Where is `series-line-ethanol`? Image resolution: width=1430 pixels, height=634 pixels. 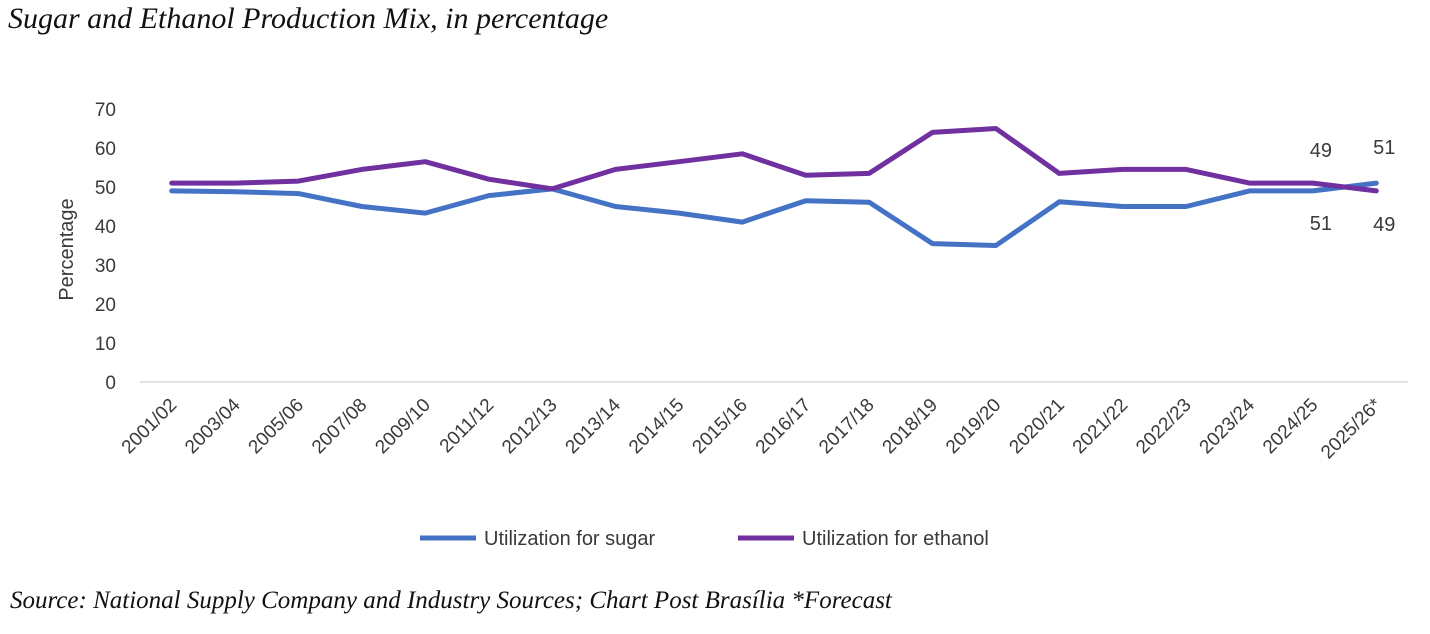
series-line-ethanol is located at coordinates (774, 160).